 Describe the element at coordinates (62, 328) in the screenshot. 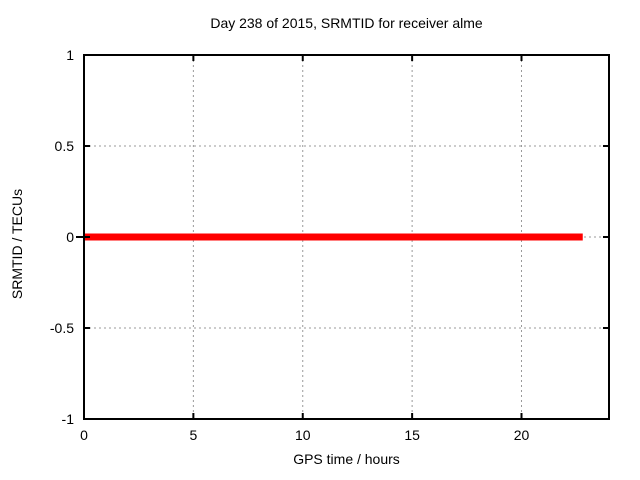

I see `y-tick-label: -0.5` at that location.